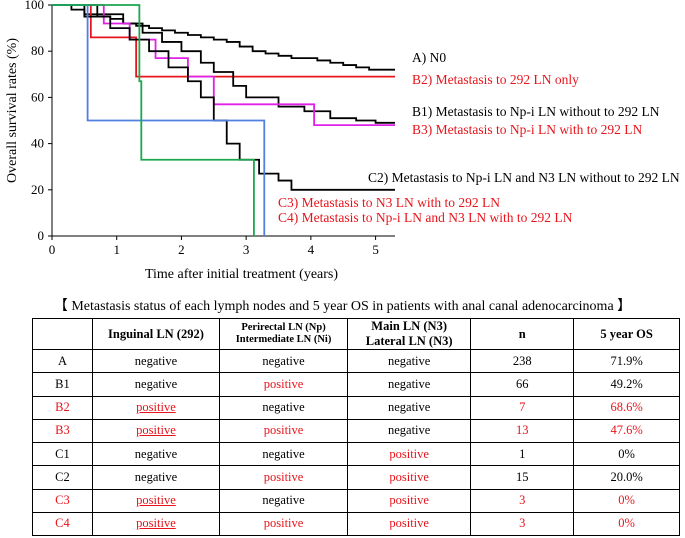  What do you see at coordinates (62, 407) in the screenshot?
I see `cell-group: B2` at bounding box center [62, 407].